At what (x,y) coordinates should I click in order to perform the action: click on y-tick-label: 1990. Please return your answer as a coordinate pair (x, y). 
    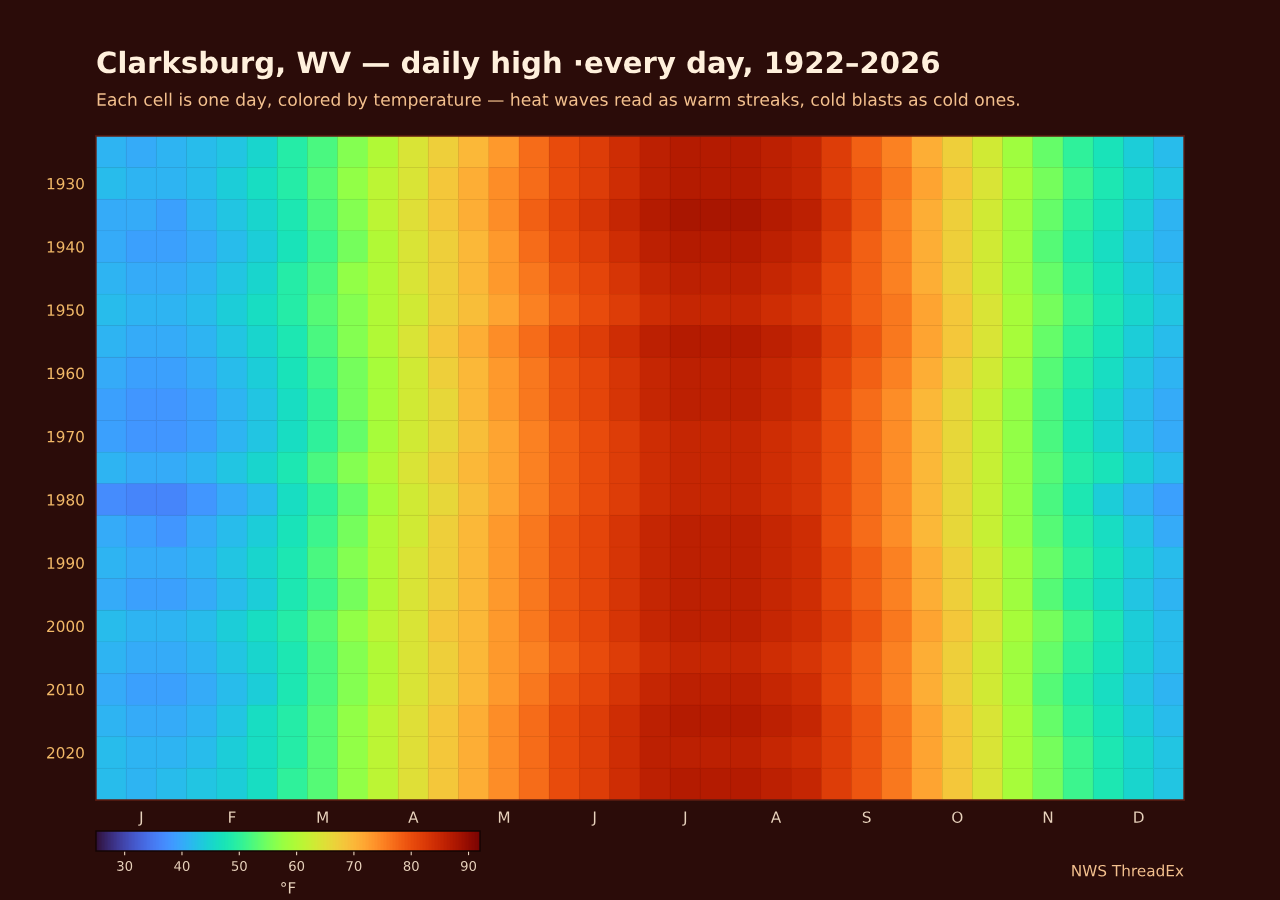
    Looking at the image, I should click on (65, 563).